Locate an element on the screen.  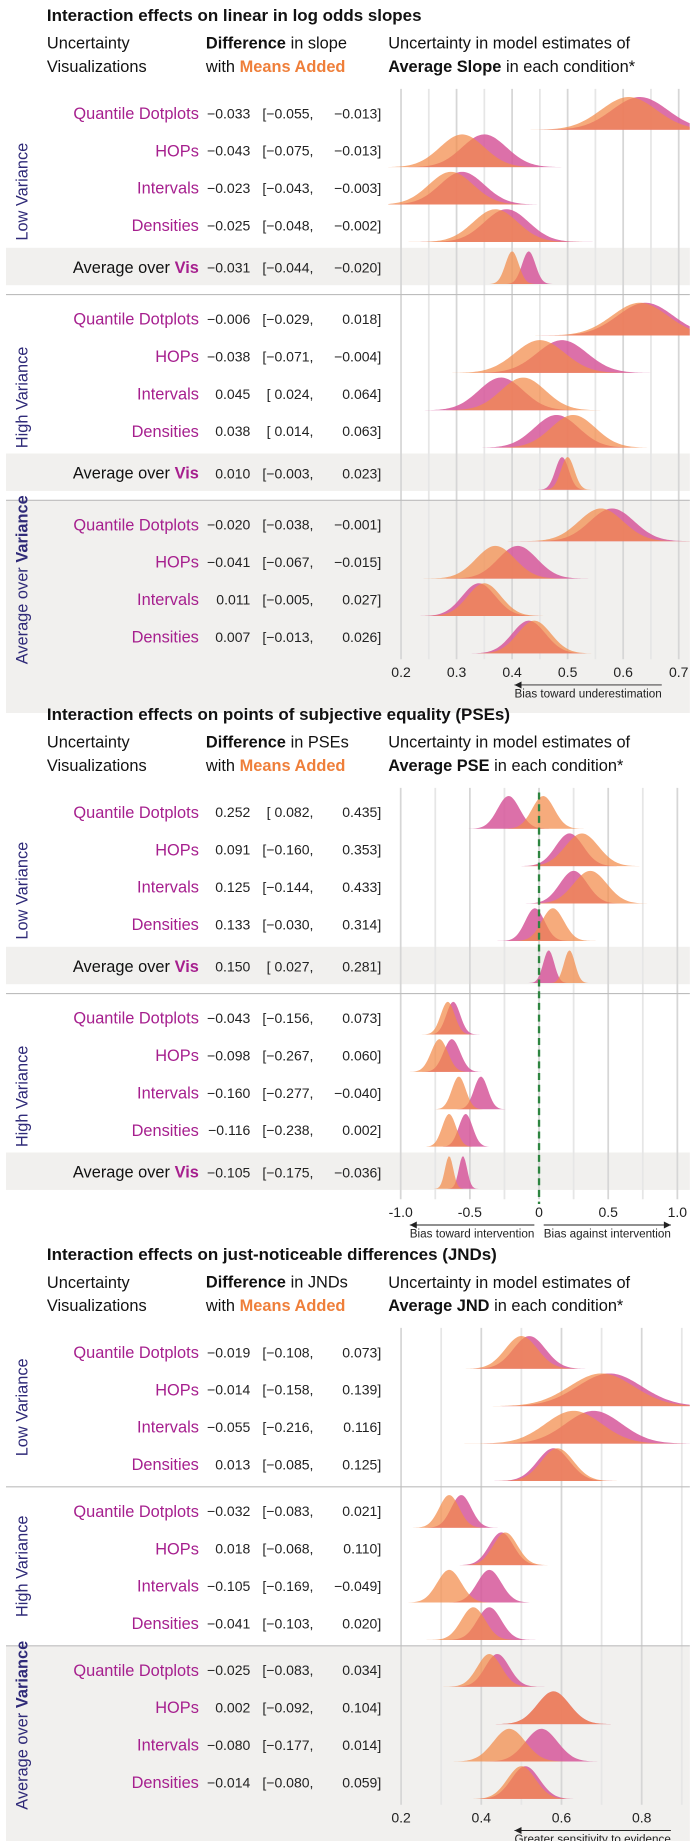
difference-estimate: 0.038 is located at coordinates (232, 431).